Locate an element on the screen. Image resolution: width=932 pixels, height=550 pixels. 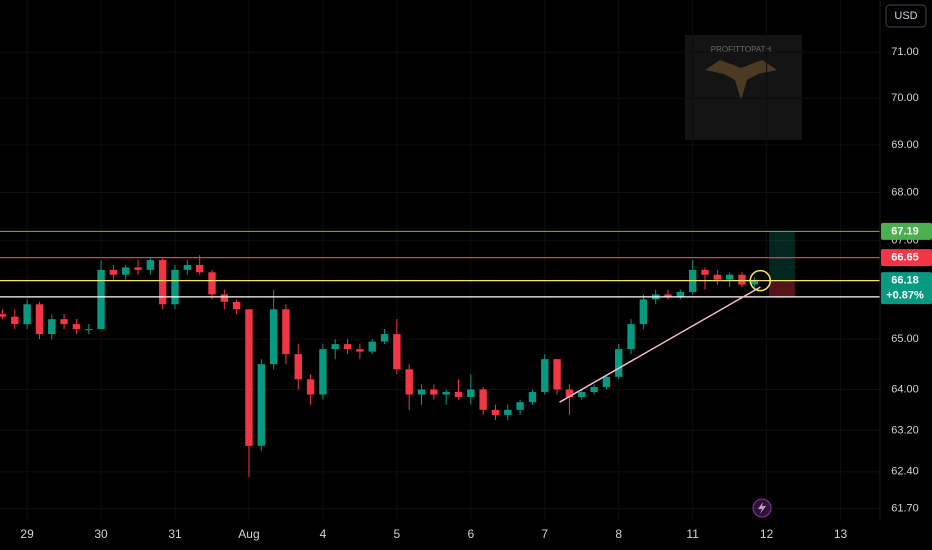
y-tick-label: 71.00 is located at coordinates (905, 52).